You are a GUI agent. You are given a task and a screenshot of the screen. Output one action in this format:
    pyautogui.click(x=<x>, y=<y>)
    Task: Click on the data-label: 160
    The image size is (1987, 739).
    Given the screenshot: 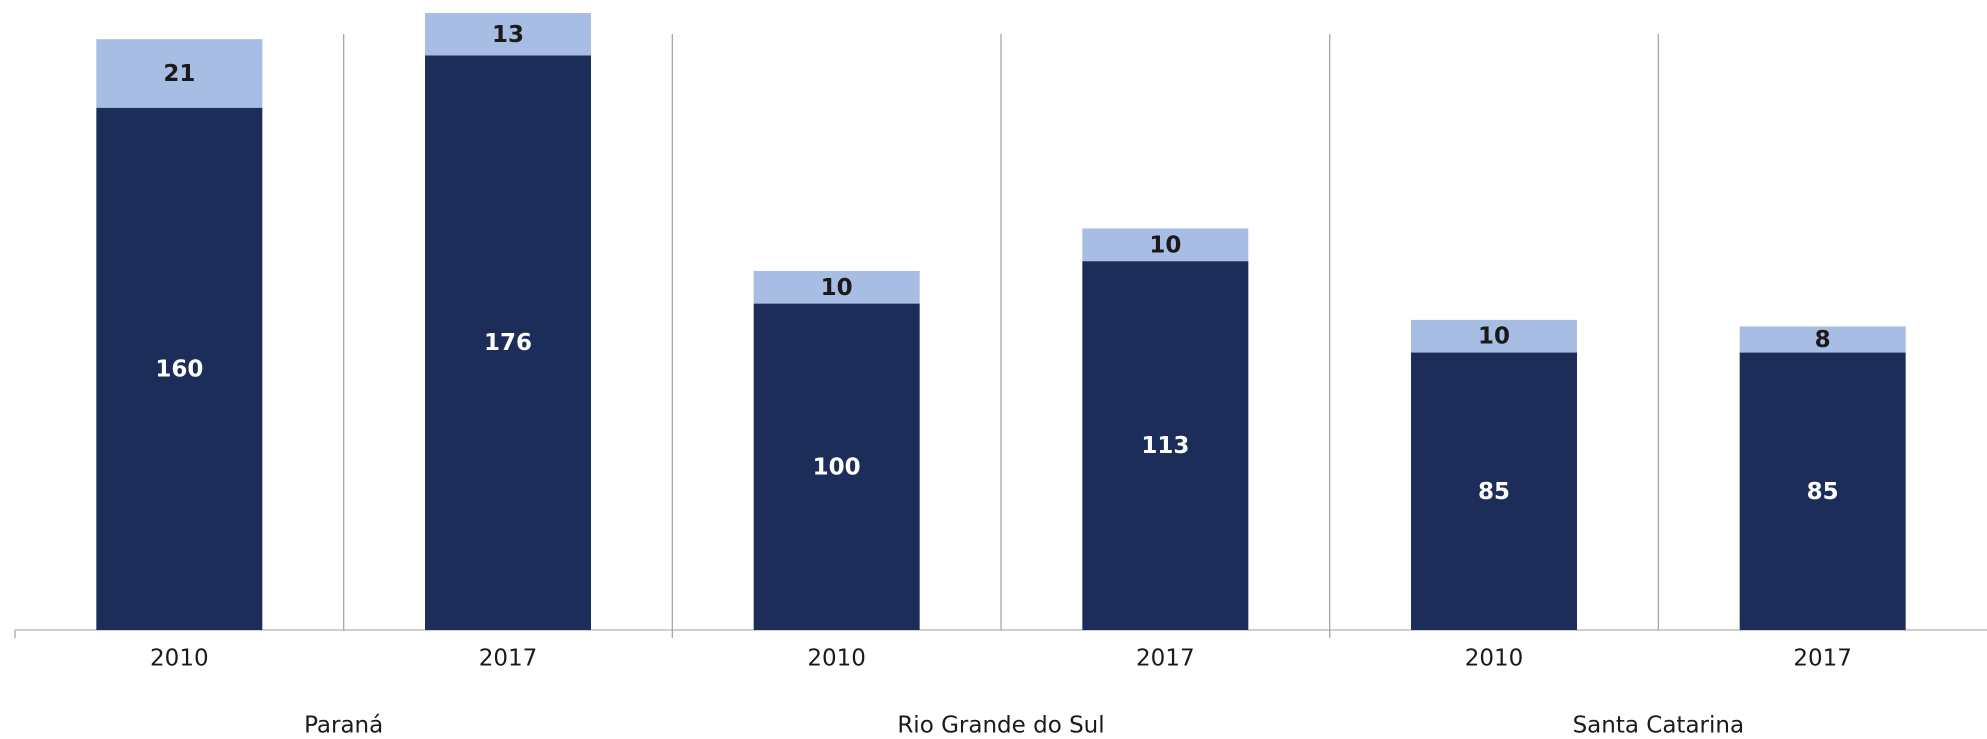 What is the action you would take?
    pyautogui.click(x=179, y=369)
    